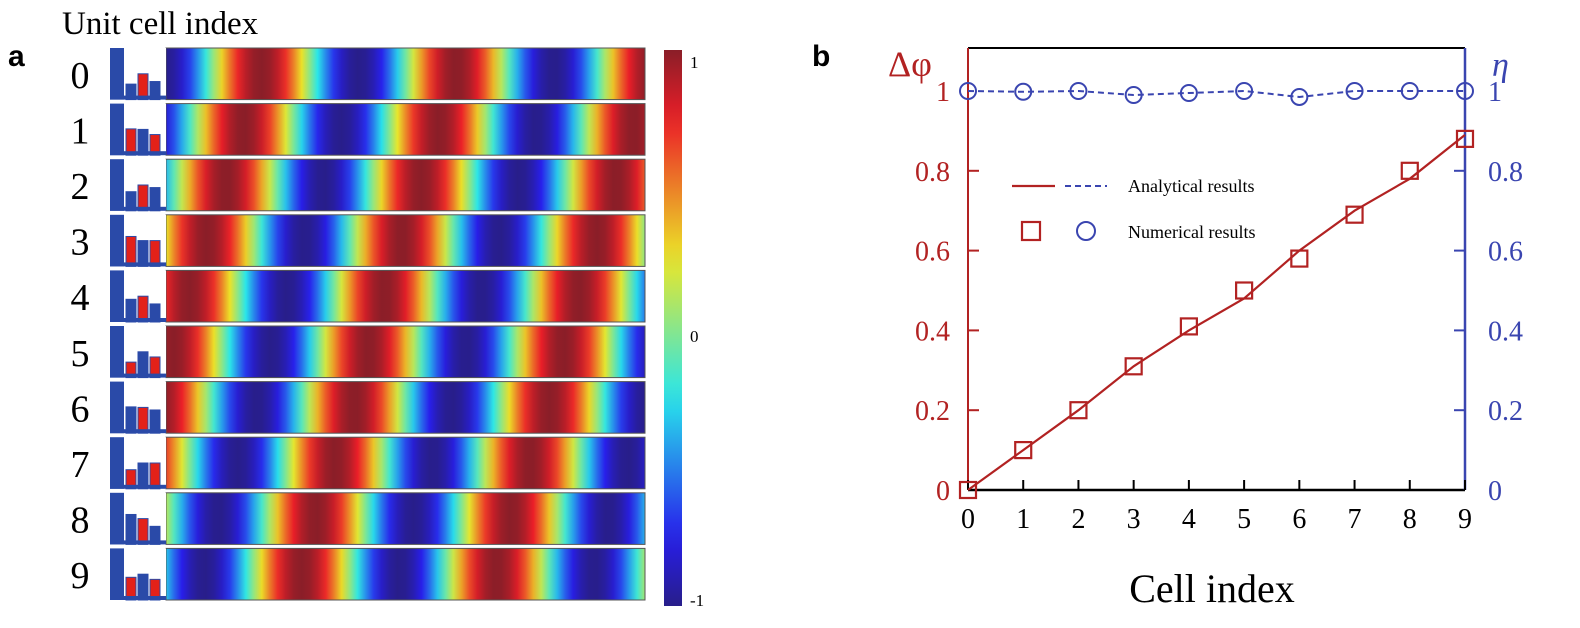 This screenshot has height=628, width=1580. I want to click on field-row: 8, so click(358, 518).